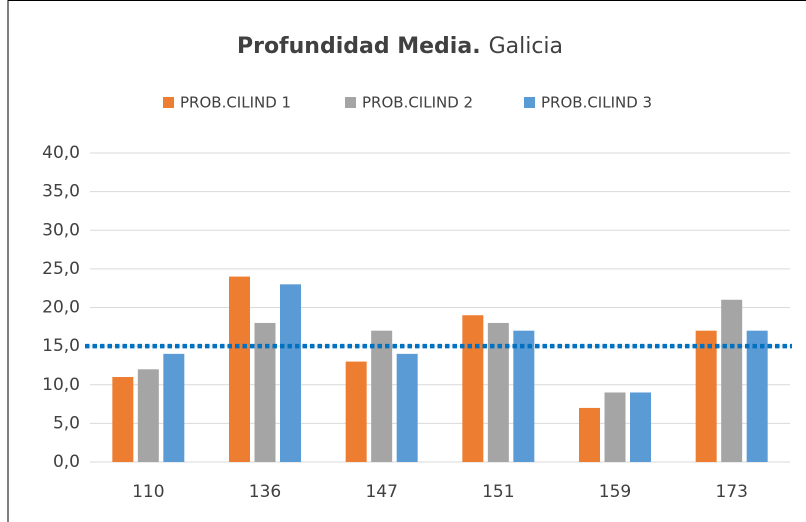 The image size is (806, 522). Describe the element at coordinates (417, 103) in the screenshot. I see `legend-label: PROB.CILIND 2` at that location.